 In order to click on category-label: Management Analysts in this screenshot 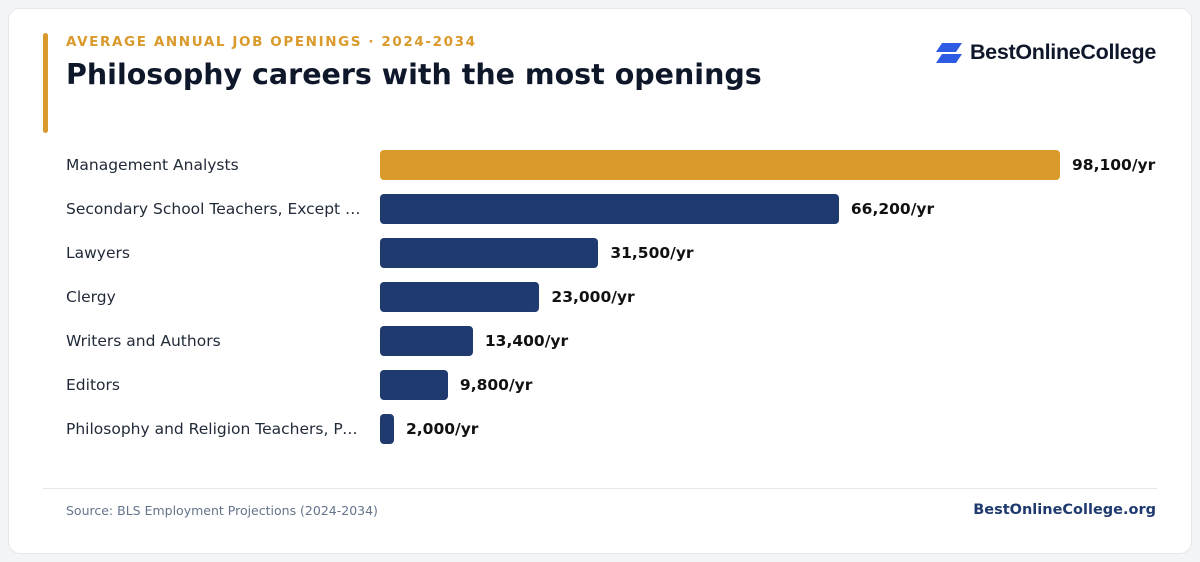, I will do `click(152, 165)`.